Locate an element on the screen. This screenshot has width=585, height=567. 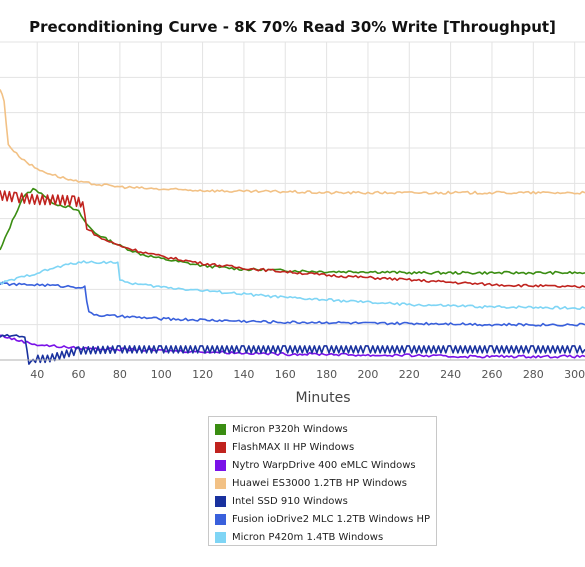
x-tick-label: 260 is located at coordinates (491, 374).